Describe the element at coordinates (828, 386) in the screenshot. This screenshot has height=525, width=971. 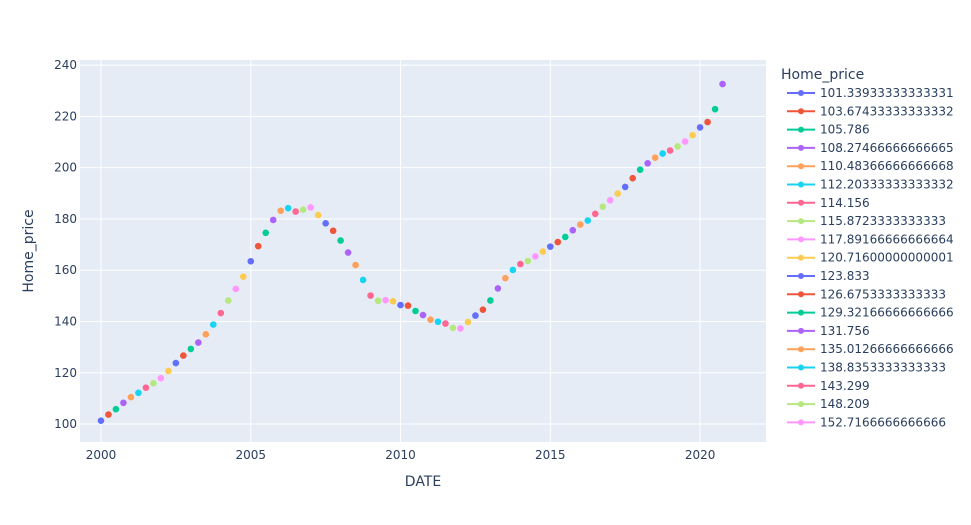
I see `legend-item: 143.299` at that location.